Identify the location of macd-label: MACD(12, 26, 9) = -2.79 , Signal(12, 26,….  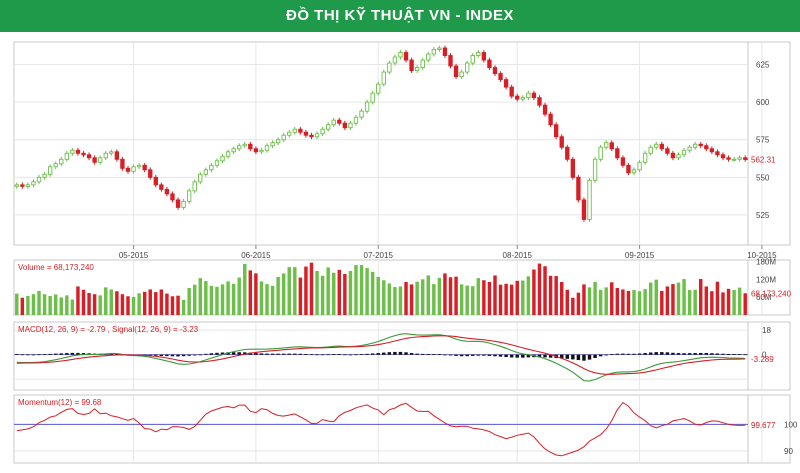
(108, 329).